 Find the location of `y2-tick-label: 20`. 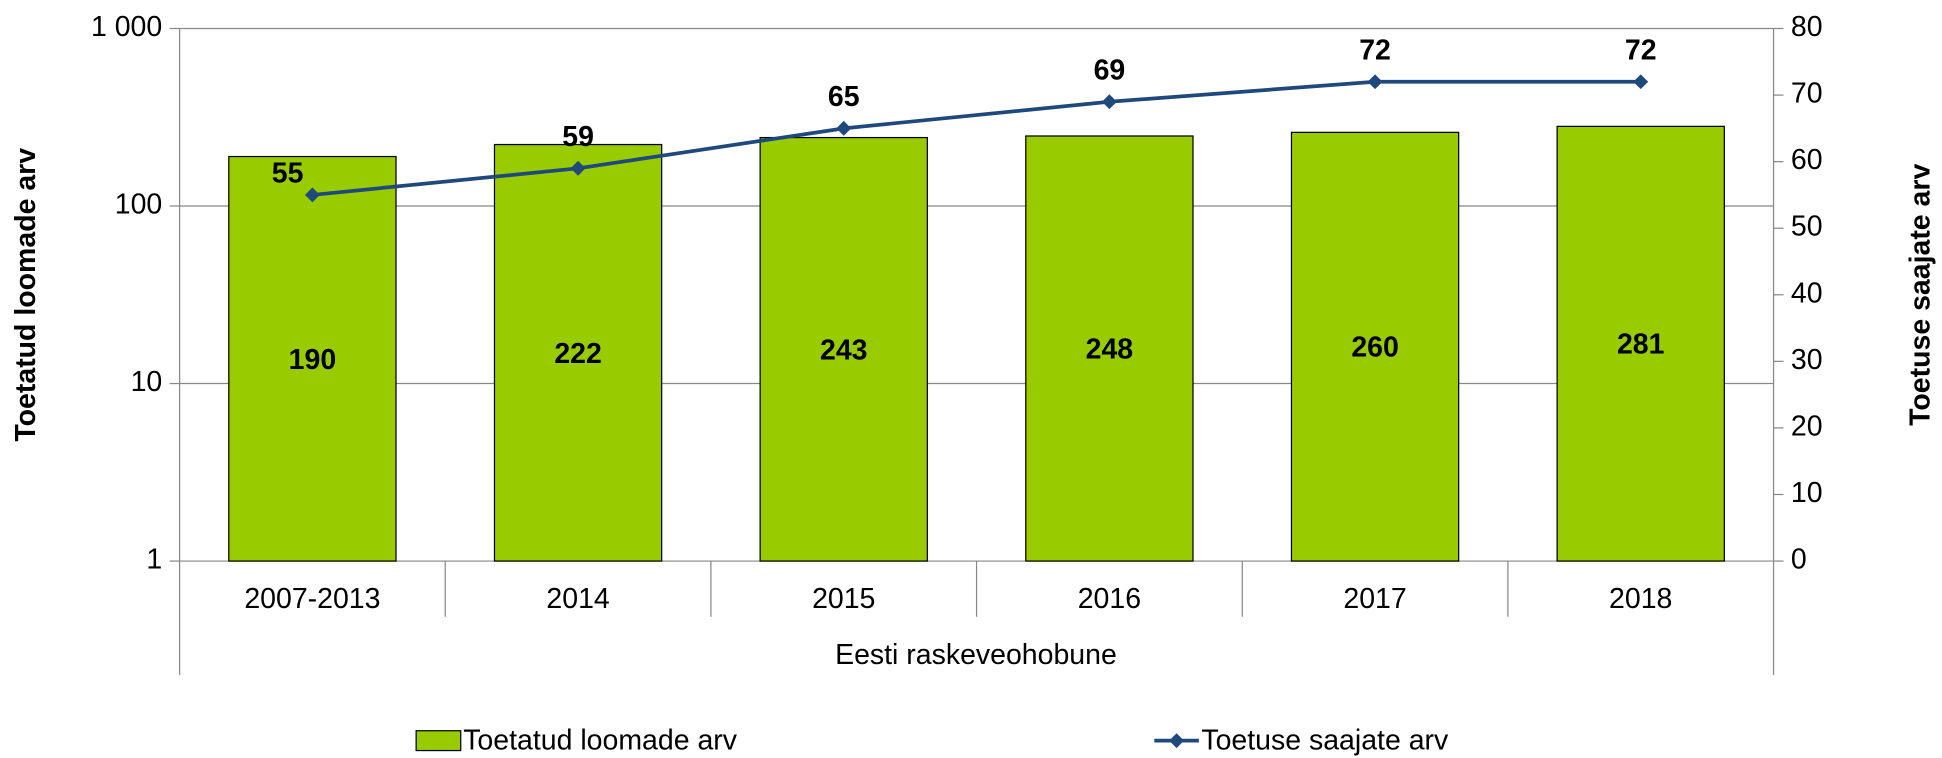

y2-tick-label: 20 is located at coordinates (1807, 426).